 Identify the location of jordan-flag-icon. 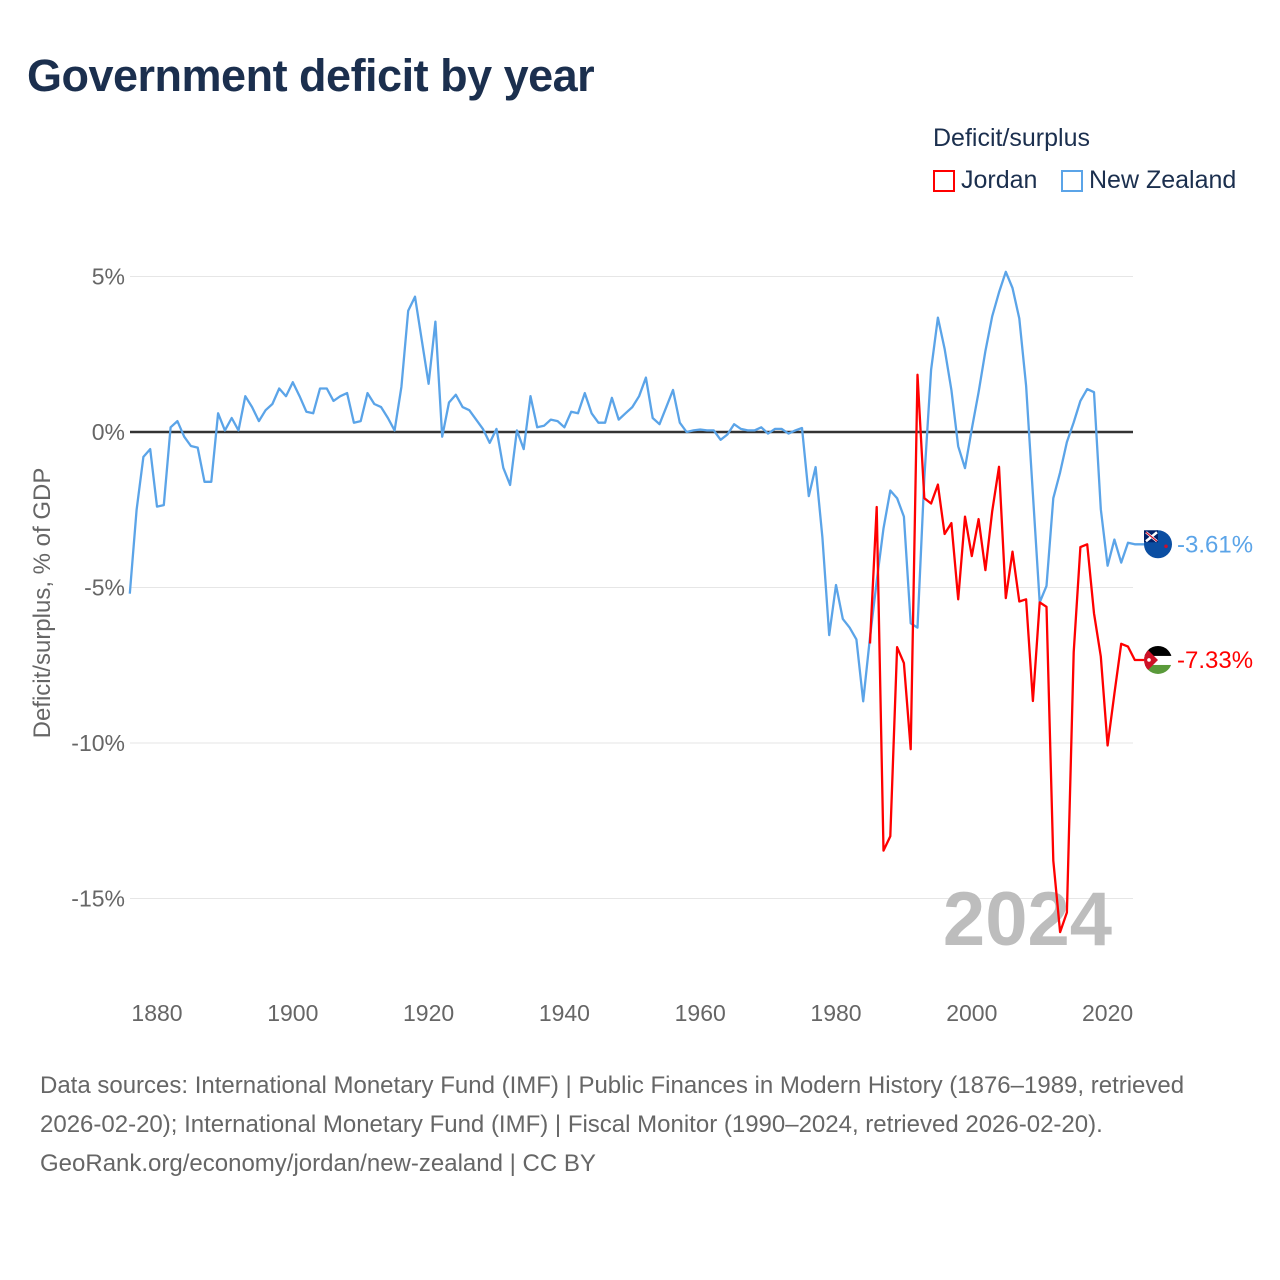
(1158, 659).